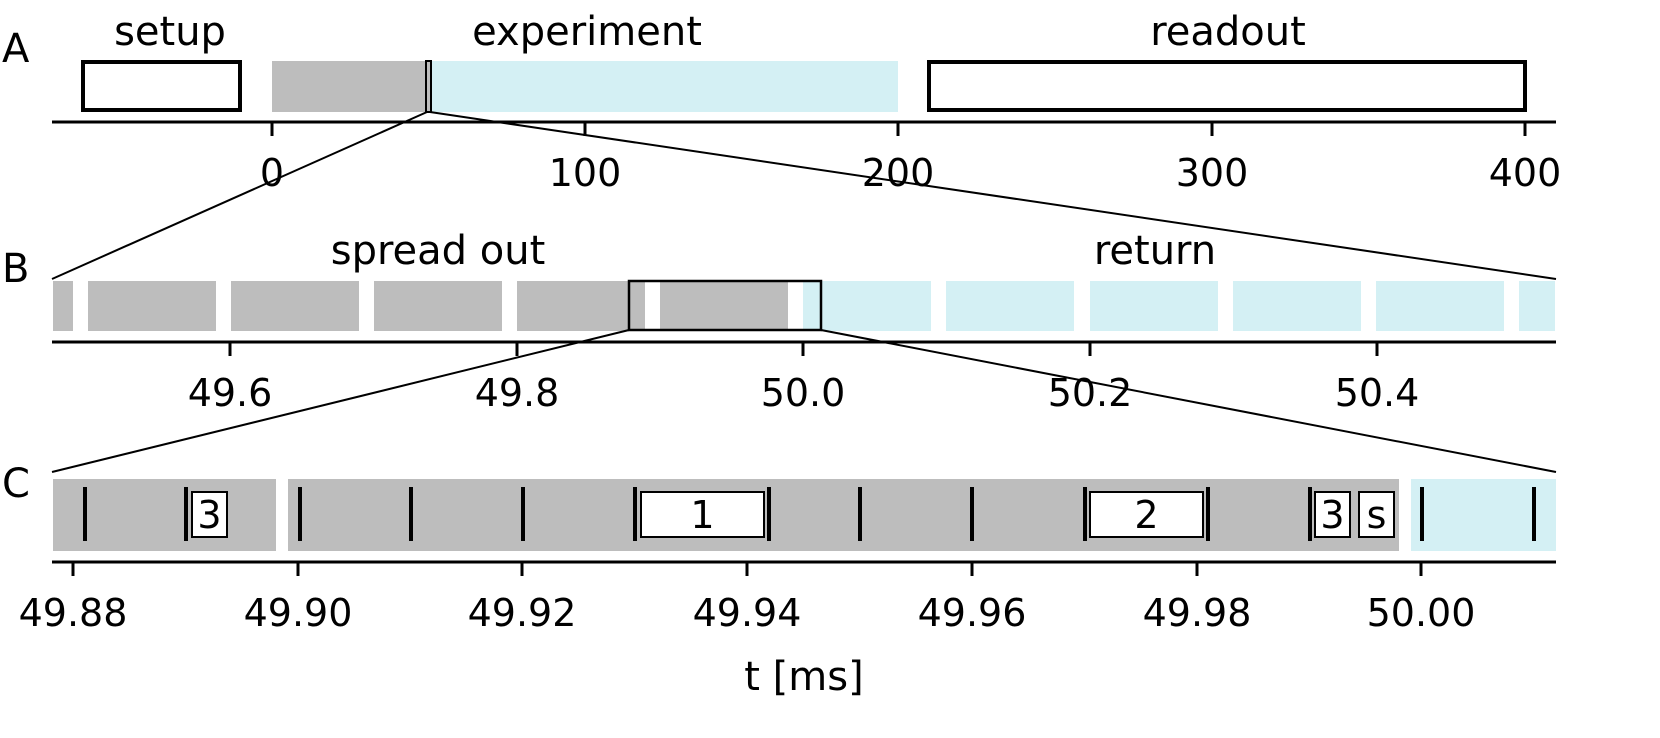 The width and height of the screenshot is (1660, 738). What do you see at coordinates (340, 401) in the screenshot?
I see `zoom-connector-left-bc` at bounding box center [340, 401].